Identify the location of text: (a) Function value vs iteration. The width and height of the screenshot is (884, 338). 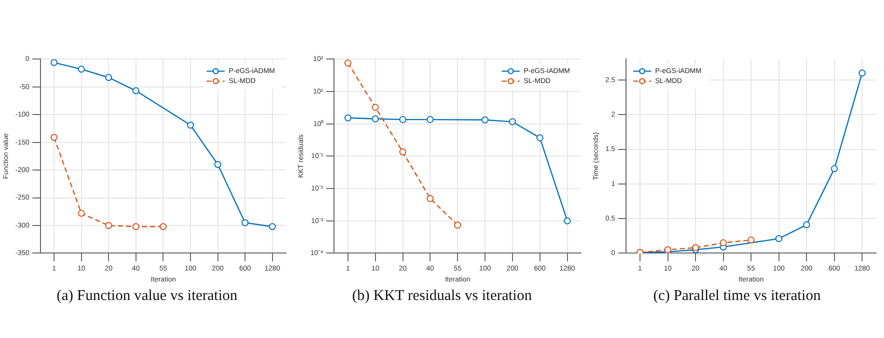
(147, 296).